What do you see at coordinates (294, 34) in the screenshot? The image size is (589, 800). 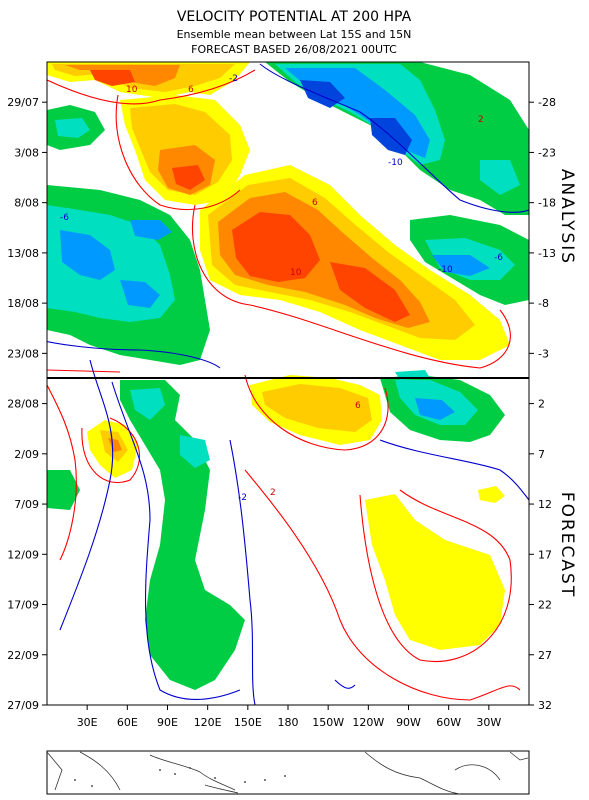 I see `chart-subtitle-1: Ensemble mean between Lat 15S and 15N` at bounding box center [294, 34].